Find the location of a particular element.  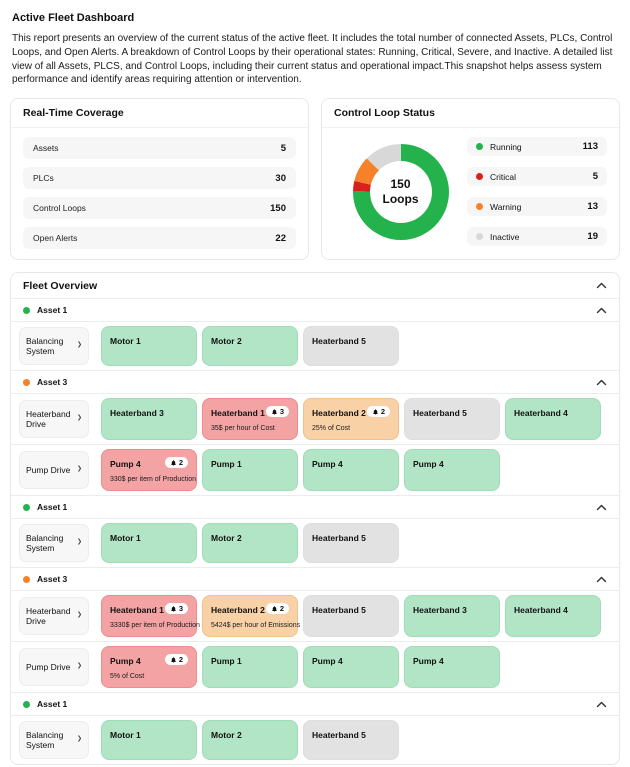

donut-center-label: 150 Loops is located at coordinates (401, 192).